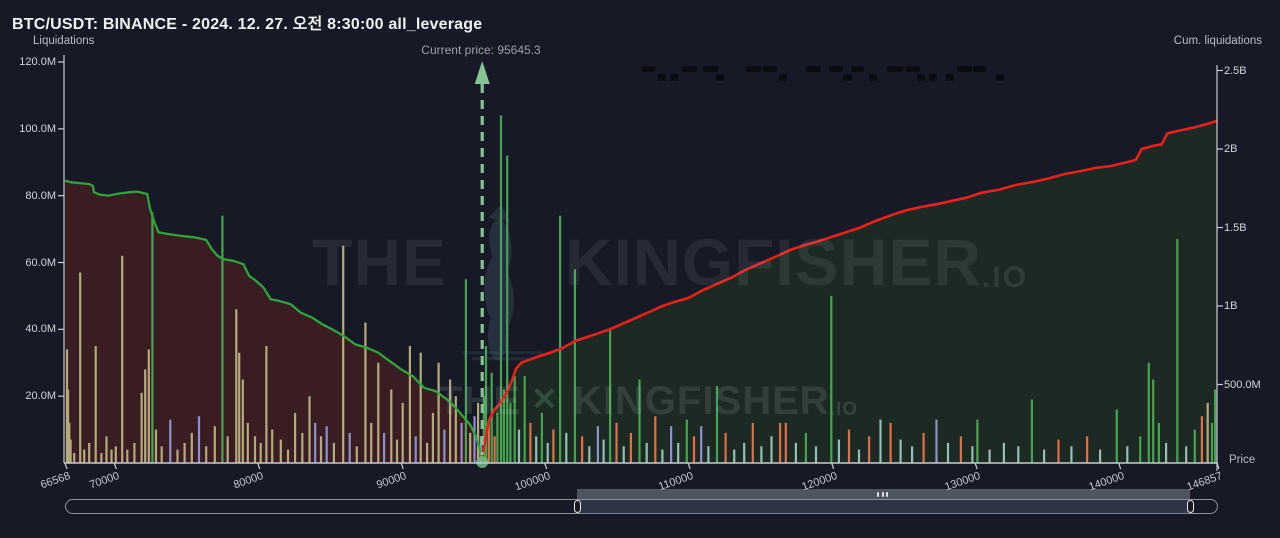 The width and height of the screenshot is (1280, 538). What do you see at coordinates (883, 506) in the screenshot?
I see `navigator-selected-range` at bounding box center [883, 506].